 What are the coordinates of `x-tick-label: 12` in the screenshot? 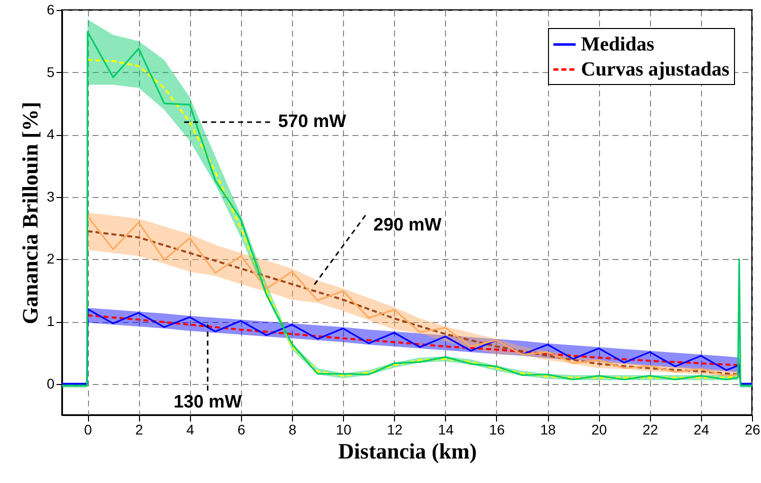 It's located at (394, 430).